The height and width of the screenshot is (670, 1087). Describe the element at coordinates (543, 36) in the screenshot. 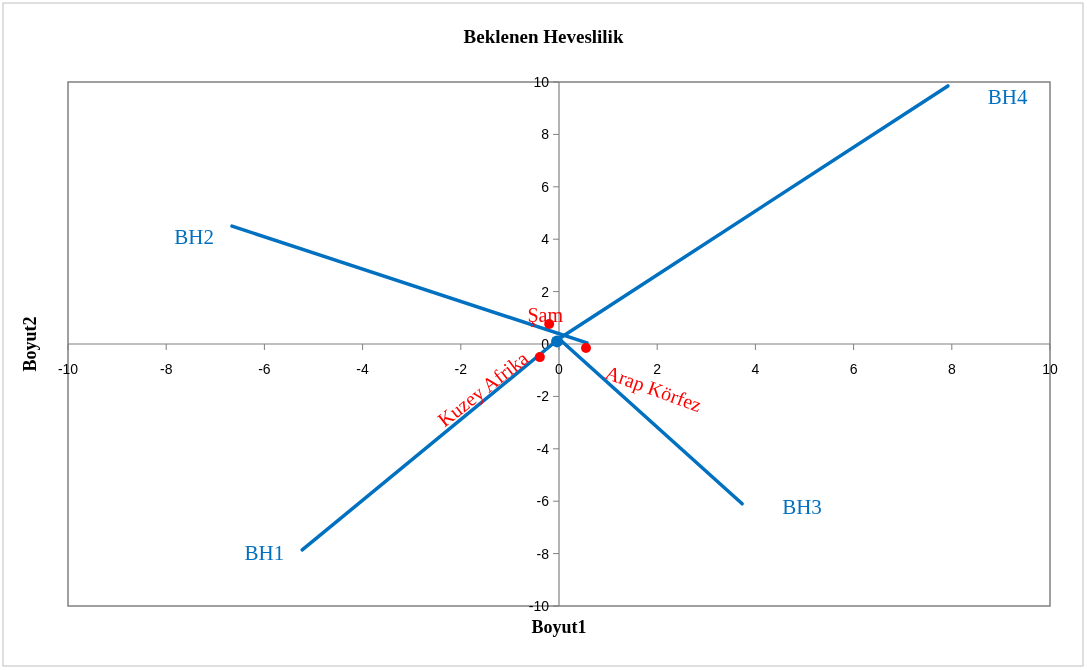

I see `chart-title: Beklenen Heveslilik` at that location.